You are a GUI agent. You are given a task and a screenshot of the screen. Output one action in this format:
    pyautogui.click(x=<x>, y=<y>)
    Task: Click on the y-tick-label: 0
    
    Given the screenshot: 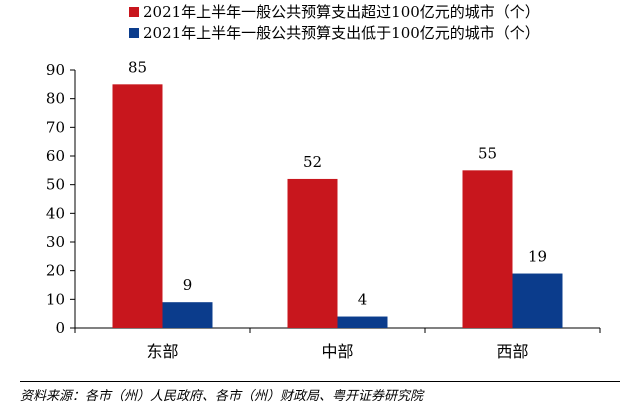 What is the action you would take?
    pyautogui.click(x=60, y=328)
    